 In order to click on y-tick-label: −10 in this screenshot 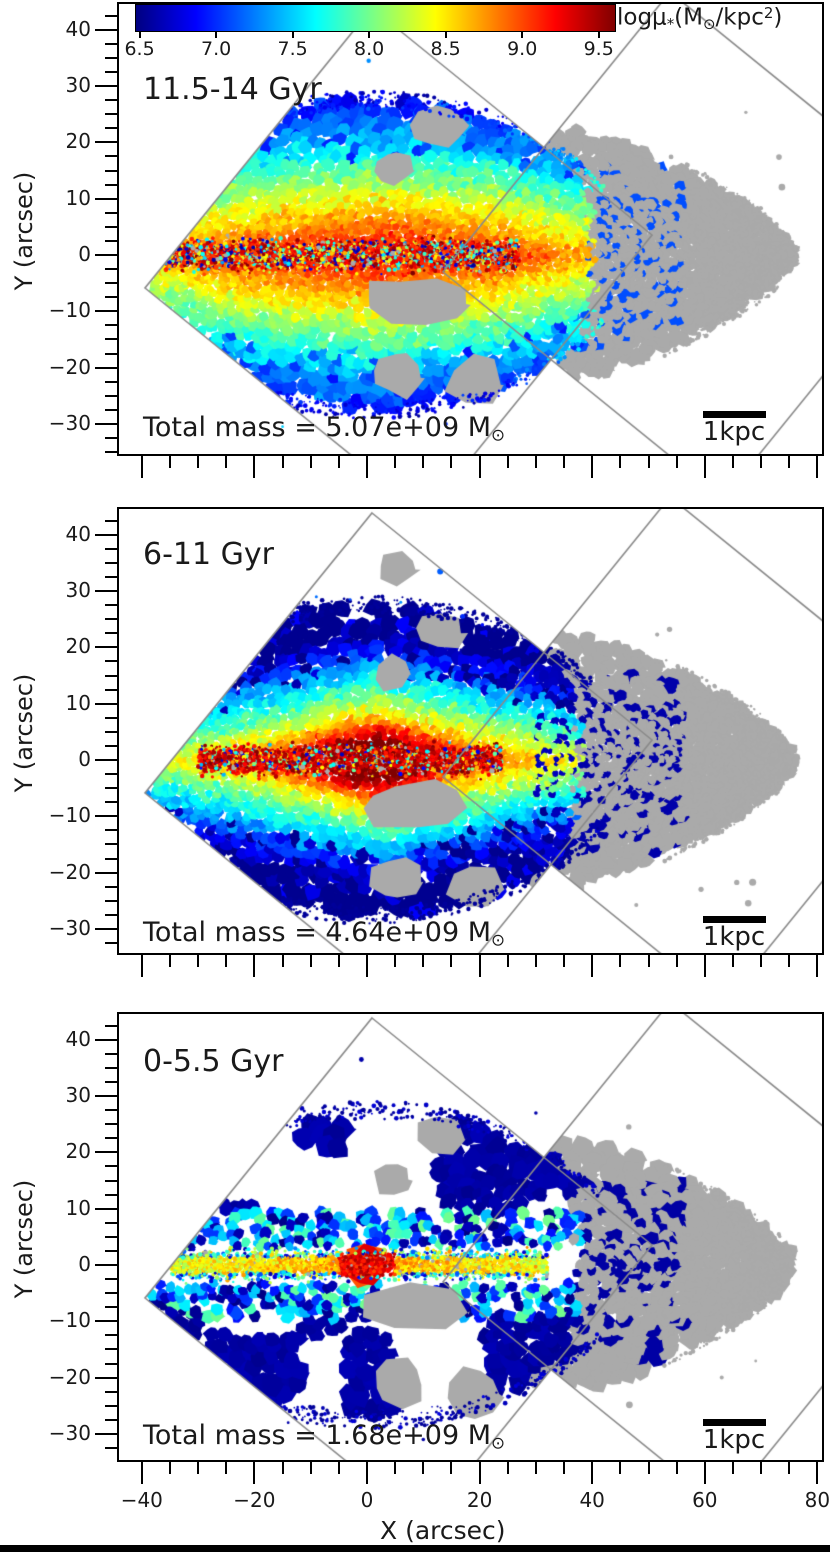, I will do `click(69, 815)`.